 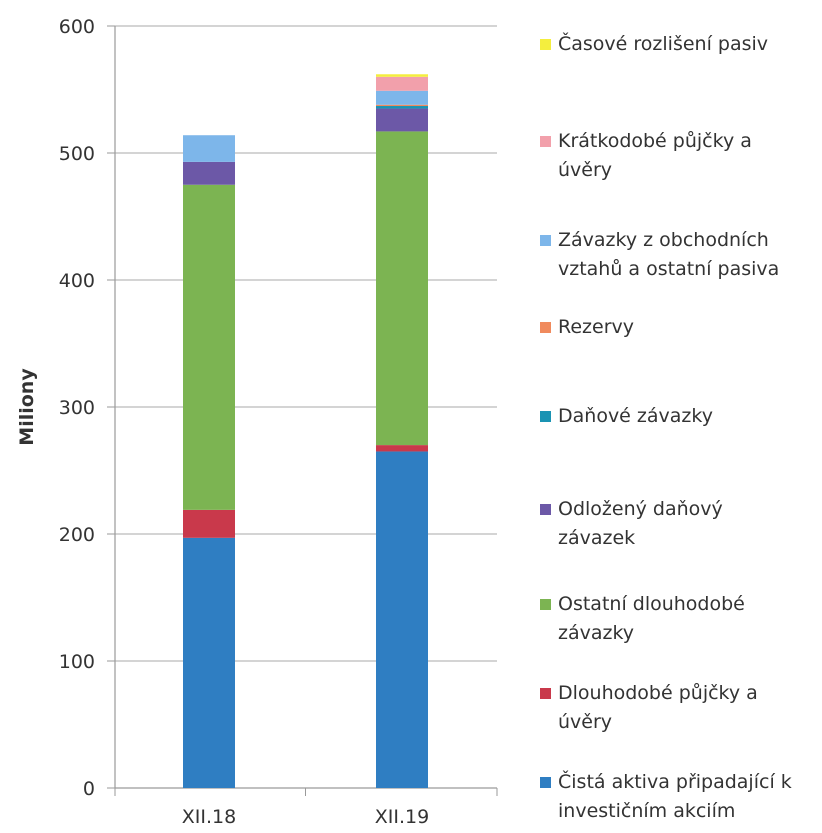 What do you see at coordinates (663, 44) in the screenshot?
I see `legend-label: Časové rozlišení pasiv` at bounding box center [663, 44].